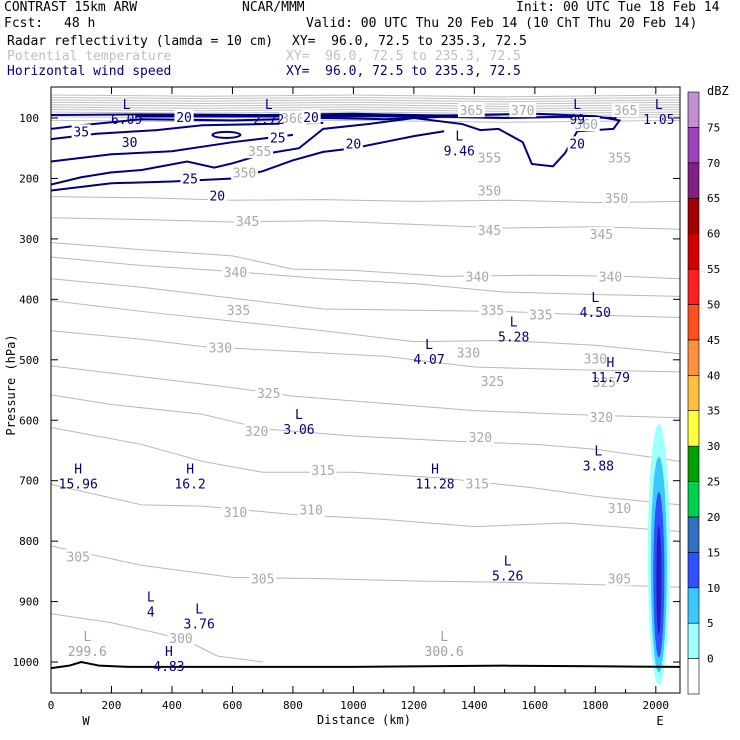  What do you see at coordinates (513, 338) in the screenshot?
I see `extremum-value: 5.28` at bounding box center [513, 338].